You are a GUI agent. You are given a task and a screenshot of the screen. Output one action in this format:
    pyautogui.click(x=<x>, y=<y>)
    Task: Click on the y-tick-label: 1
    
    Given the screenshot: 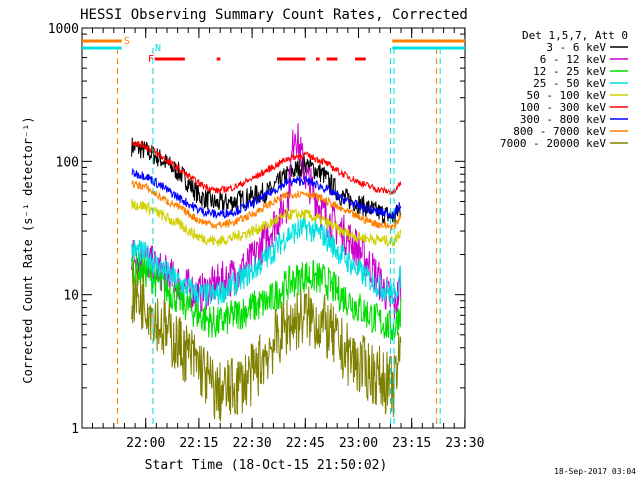 What is the action you would take?
    pyautogui.click(x=75, y=429)
    